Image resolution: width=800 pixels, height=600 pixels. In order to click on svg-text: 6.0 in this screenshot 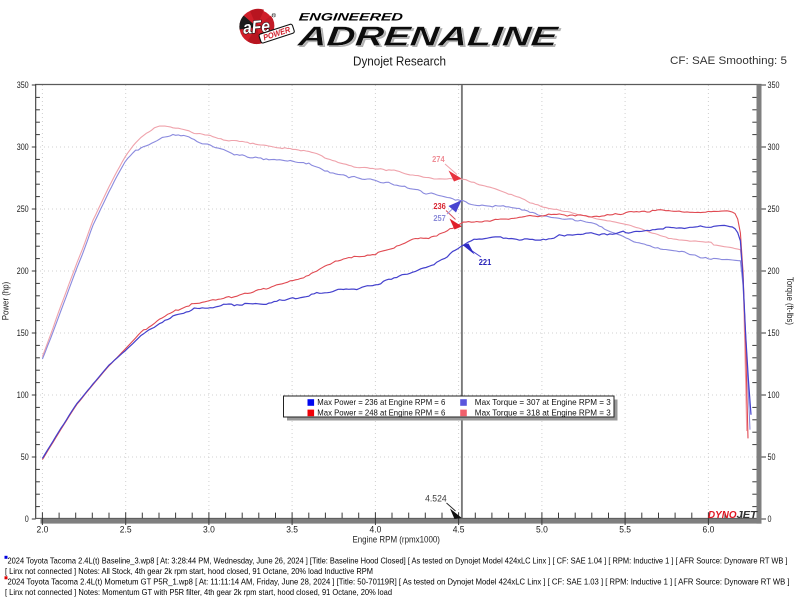, I will do `click(709, 529)`.